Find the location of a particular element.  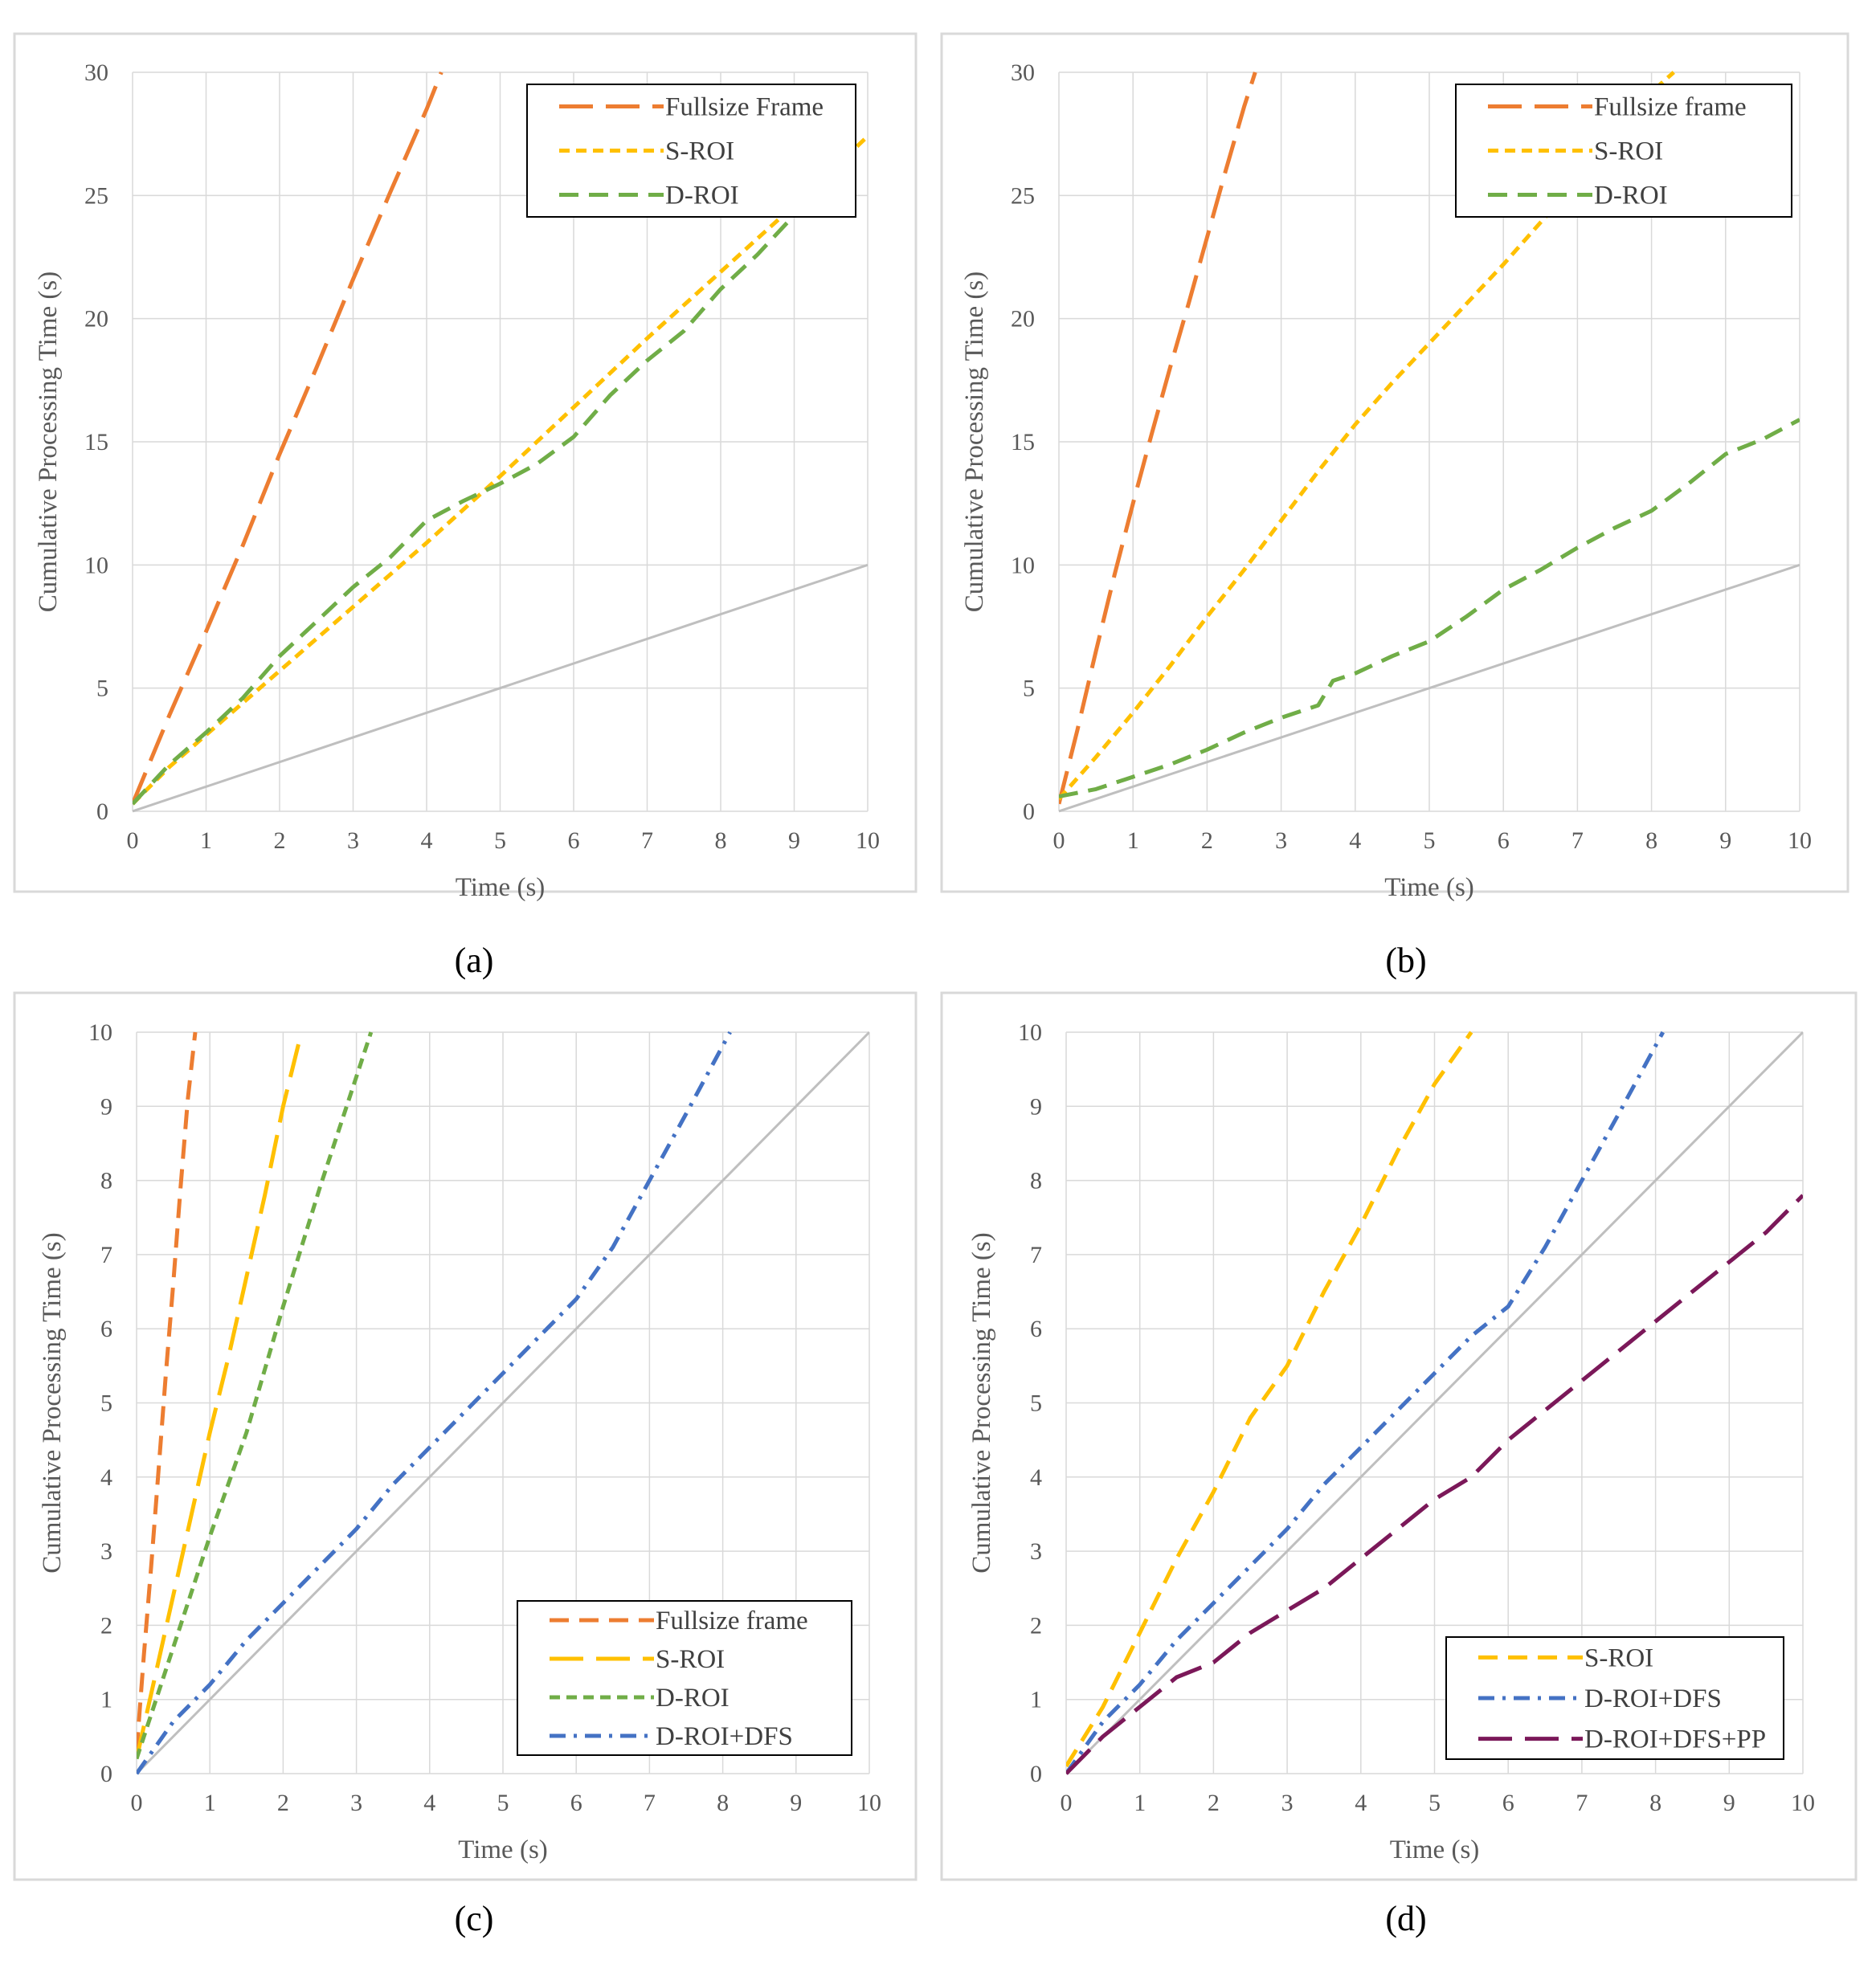

gridlines is located at coordinates (1429, 441).